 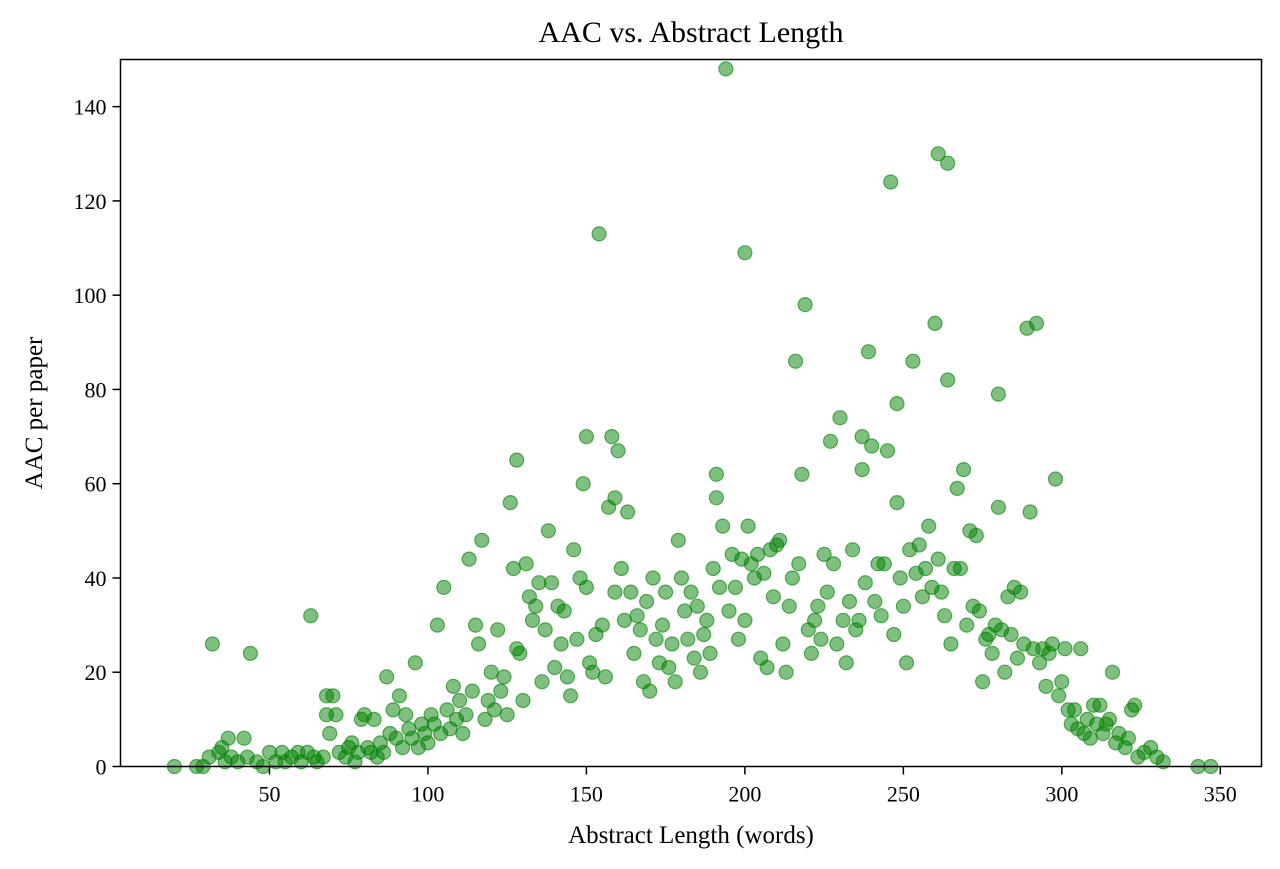 I want to click on y-tick-label: 120, so click(x=90, y=201).